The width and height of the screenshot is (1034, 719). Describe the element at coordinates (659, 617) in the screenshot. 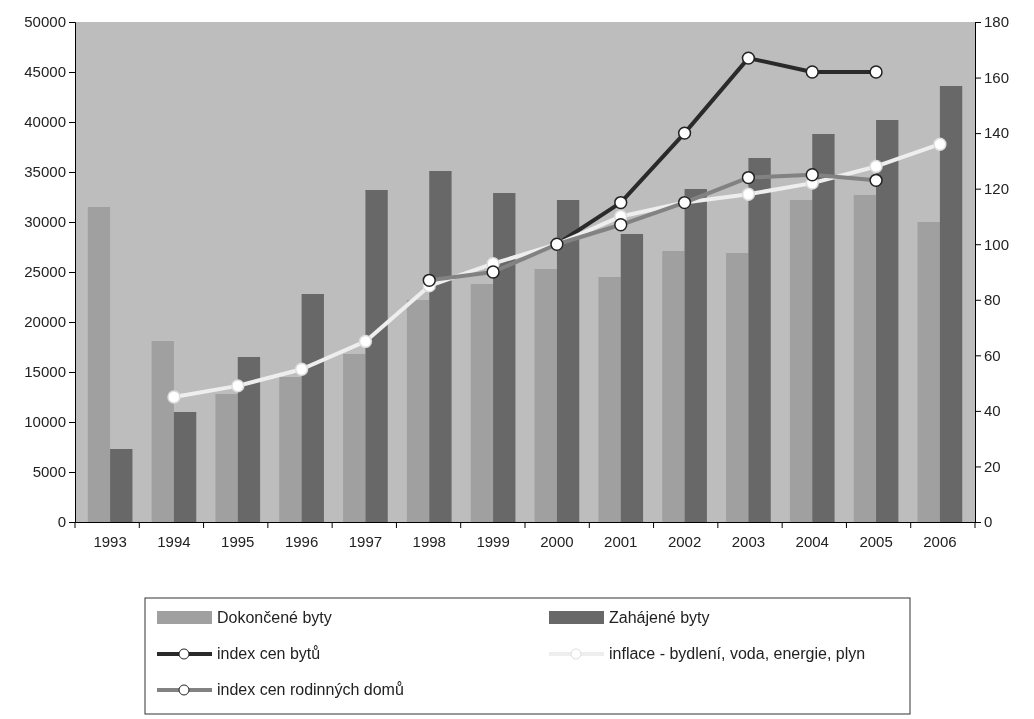

I see `legend-label: Zahájené byty` at that location.